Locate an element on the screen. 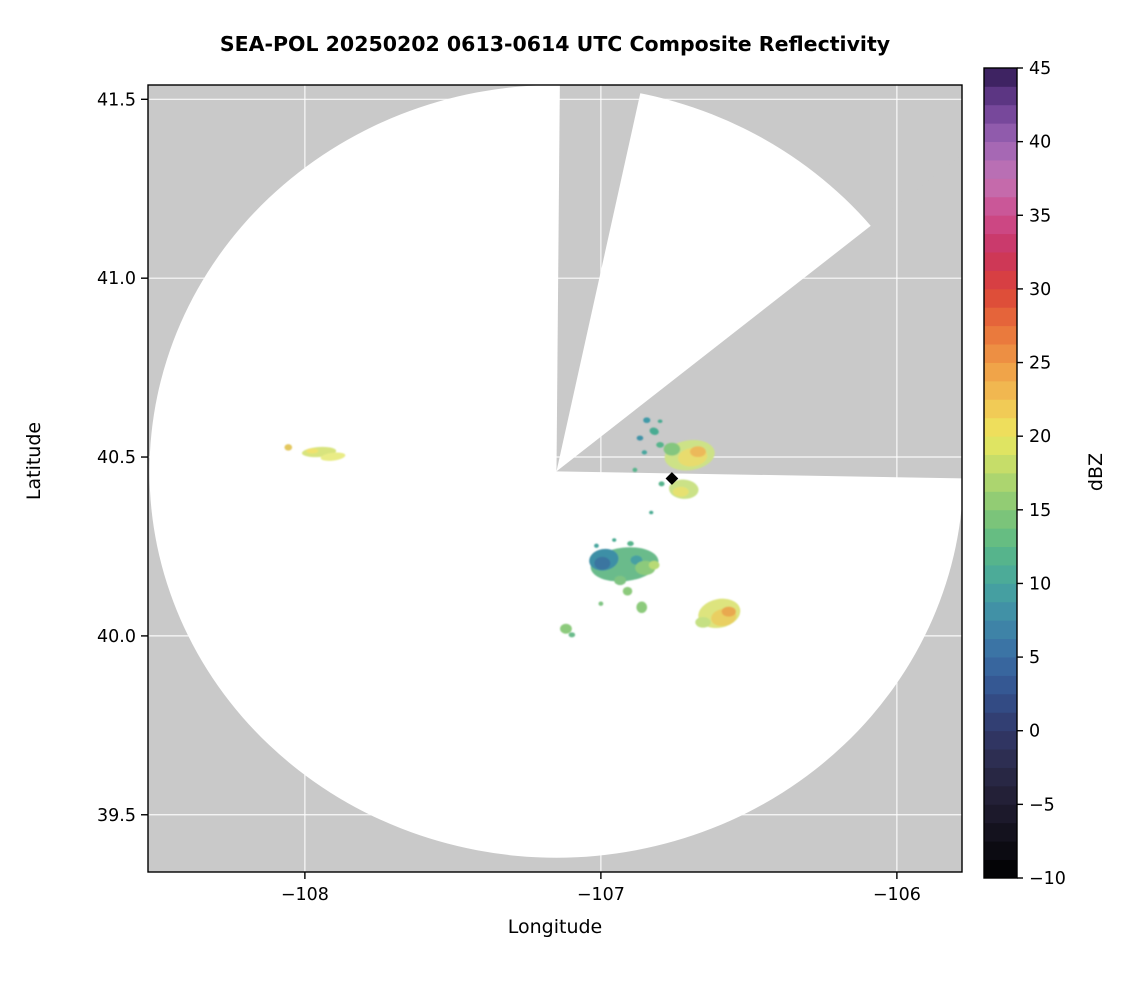 The height and width of the screenshot is (990, 1146). colorbar-tick-label: 40 is located at coordinates (1040, 143).